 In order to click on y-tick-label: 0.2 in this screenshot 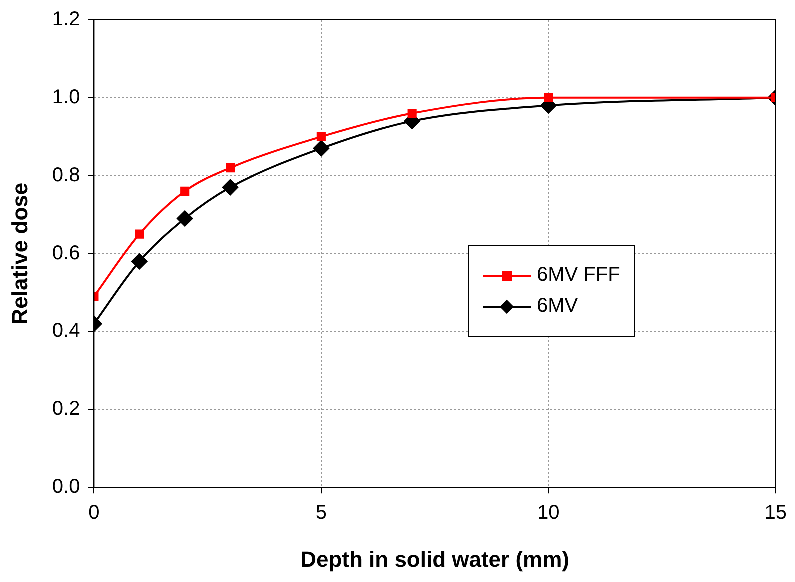, I will do `click(66, 409)`.